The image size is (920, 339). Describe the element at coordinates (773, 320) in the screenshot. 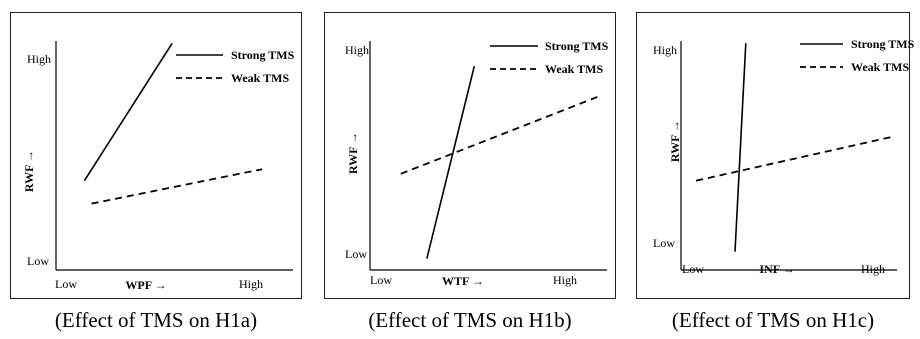

I see `caption-h1c: (Effect of TMS on H1c)` at that location.